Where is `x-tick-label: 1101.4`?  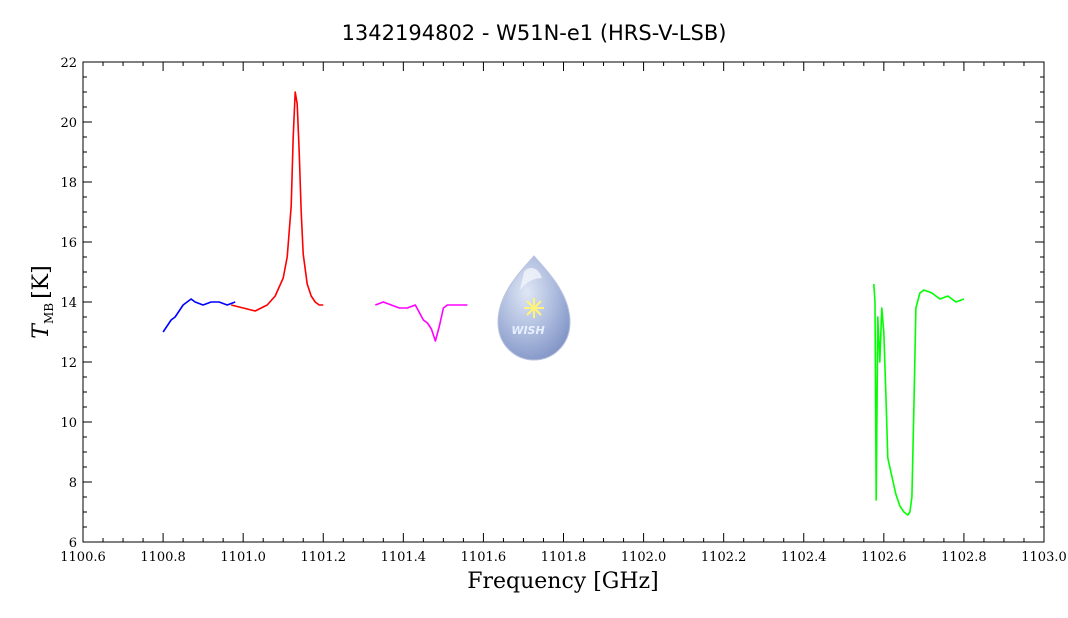
x-tick-label: 1101.4 is located at coordinates (404, 557).